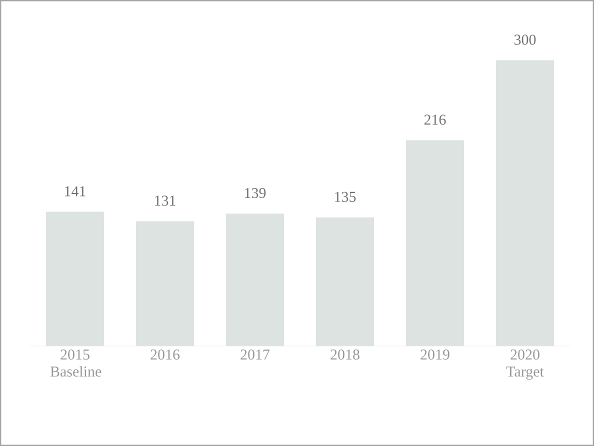  What do you see at coordinates (165, 201) in the screenshot?
I see `data-label: 131` at bounding box center [165, 201].